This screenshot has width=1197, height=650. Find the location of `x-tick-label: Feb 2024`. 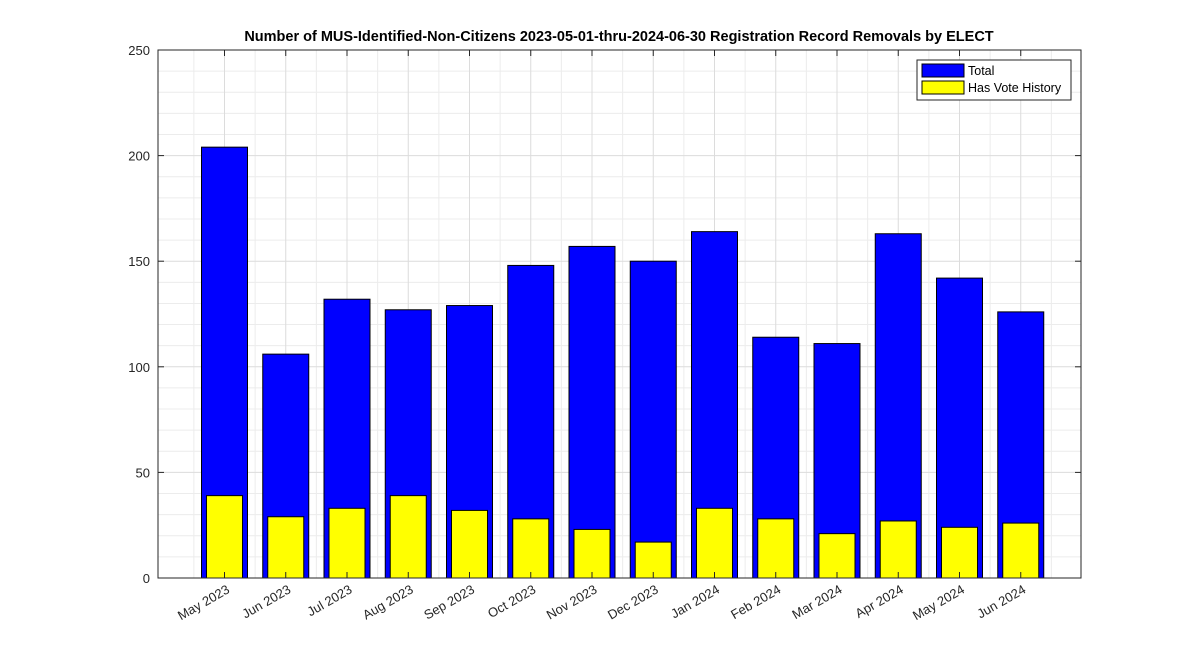

x-tick-label: Feb 2024 is located at coordinates (755, 602).